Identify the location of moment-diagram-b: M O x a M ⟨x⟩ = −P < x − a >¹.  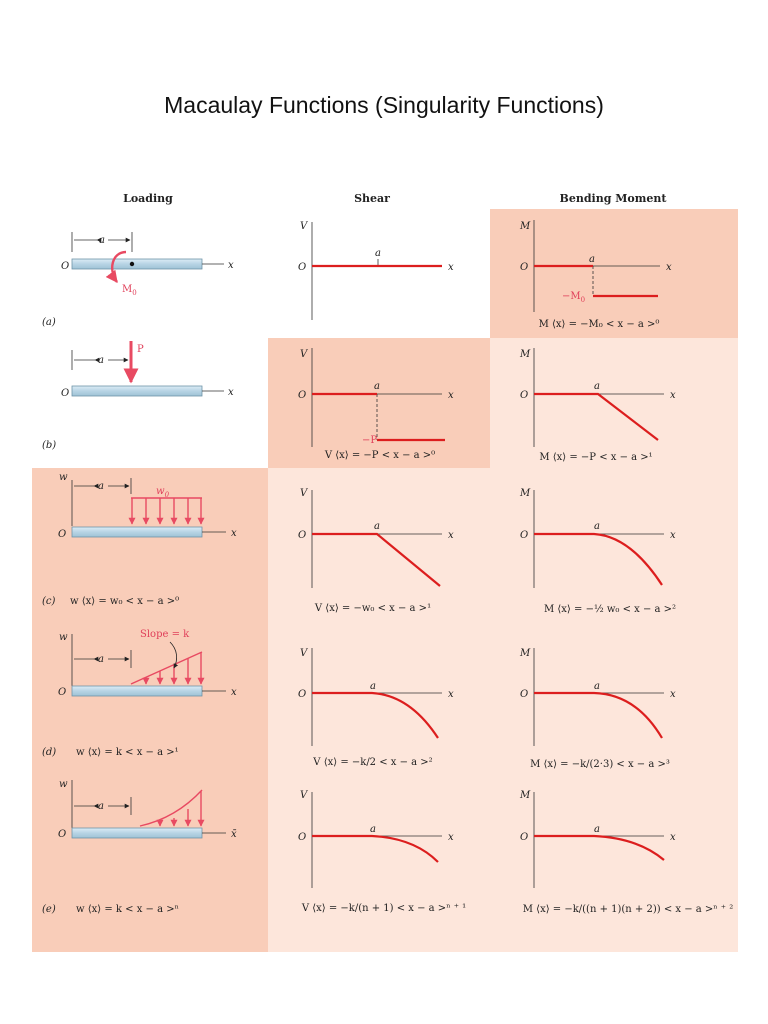
(597, 405).